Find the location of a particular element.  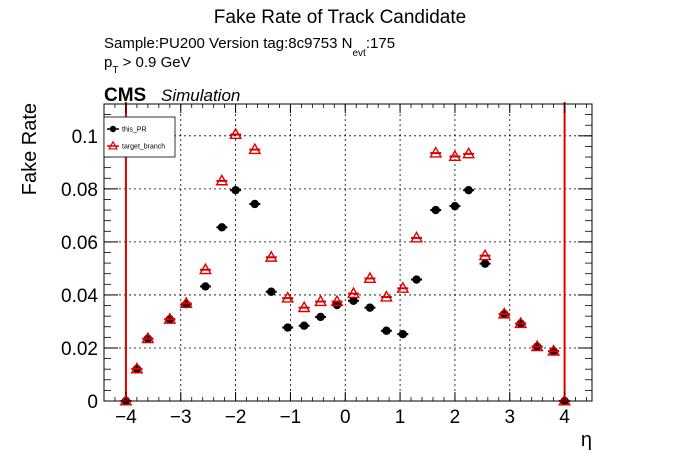

y-tick-label: 0.08 is located at coordinates (79, 190).